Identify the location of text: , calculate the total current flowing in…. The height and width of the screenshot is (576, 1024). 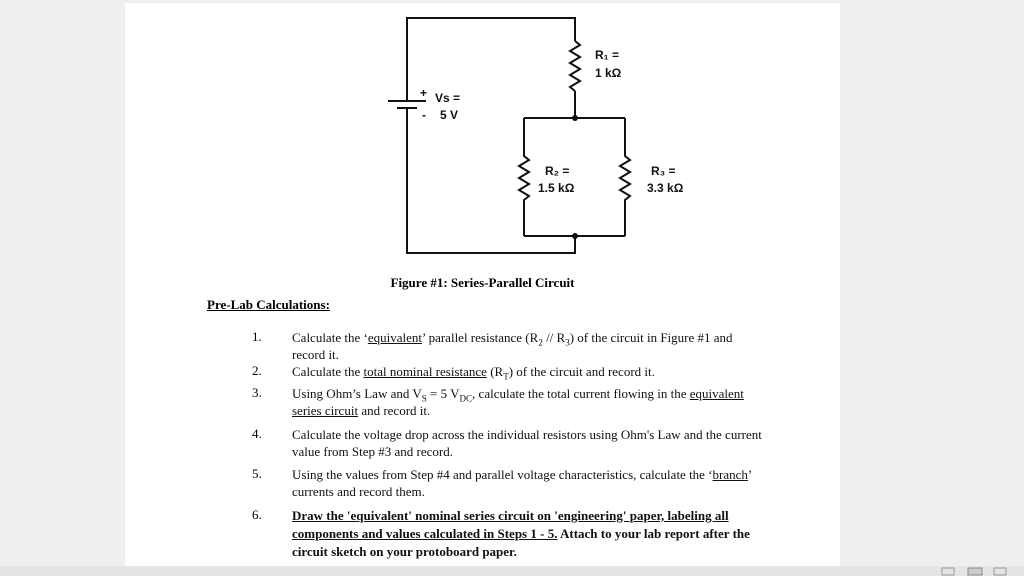
(581, 393).